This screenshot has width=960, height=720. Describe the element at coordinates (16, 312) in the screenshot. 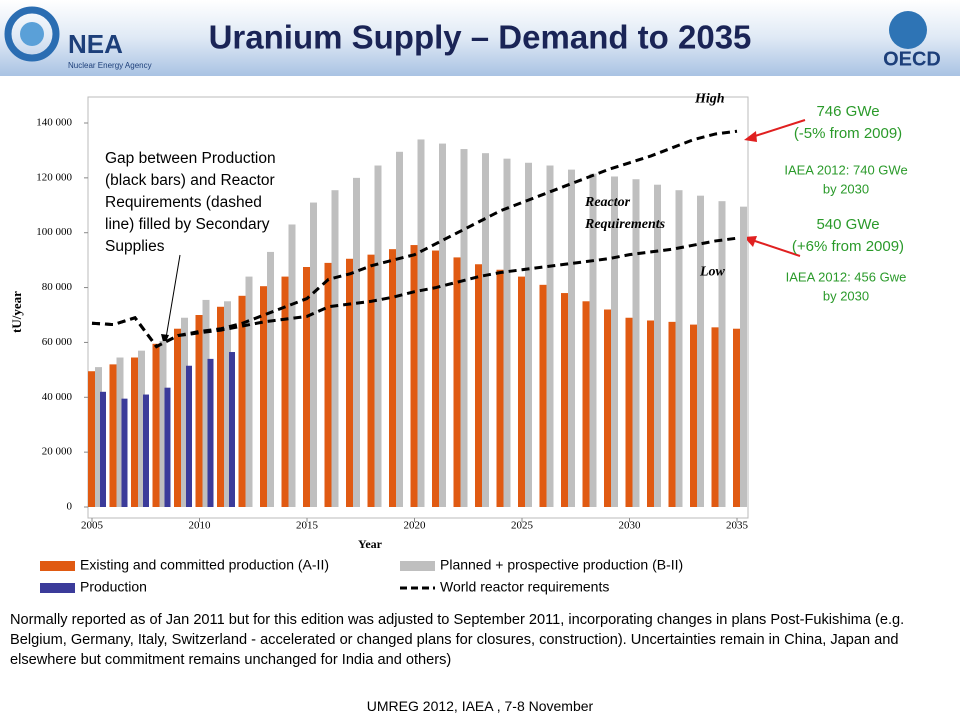

I see `y-axis-label: tU/year` at that location.